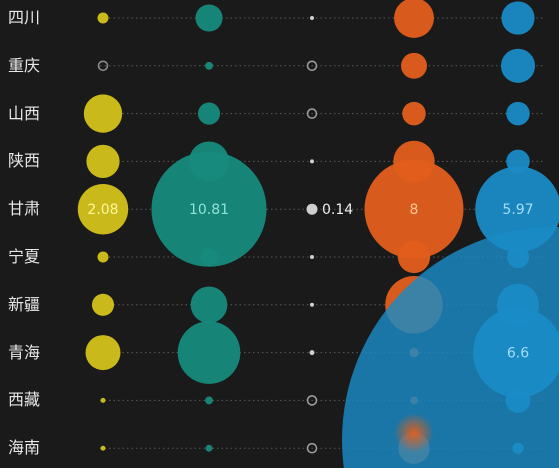  I want to click on data-label: 2.08, so click(102, 210).